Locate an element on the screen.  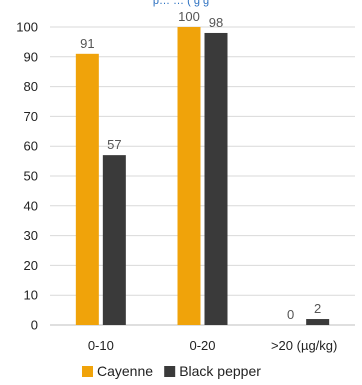
y-tick-label: 40 is located at coordinates (31, 205).